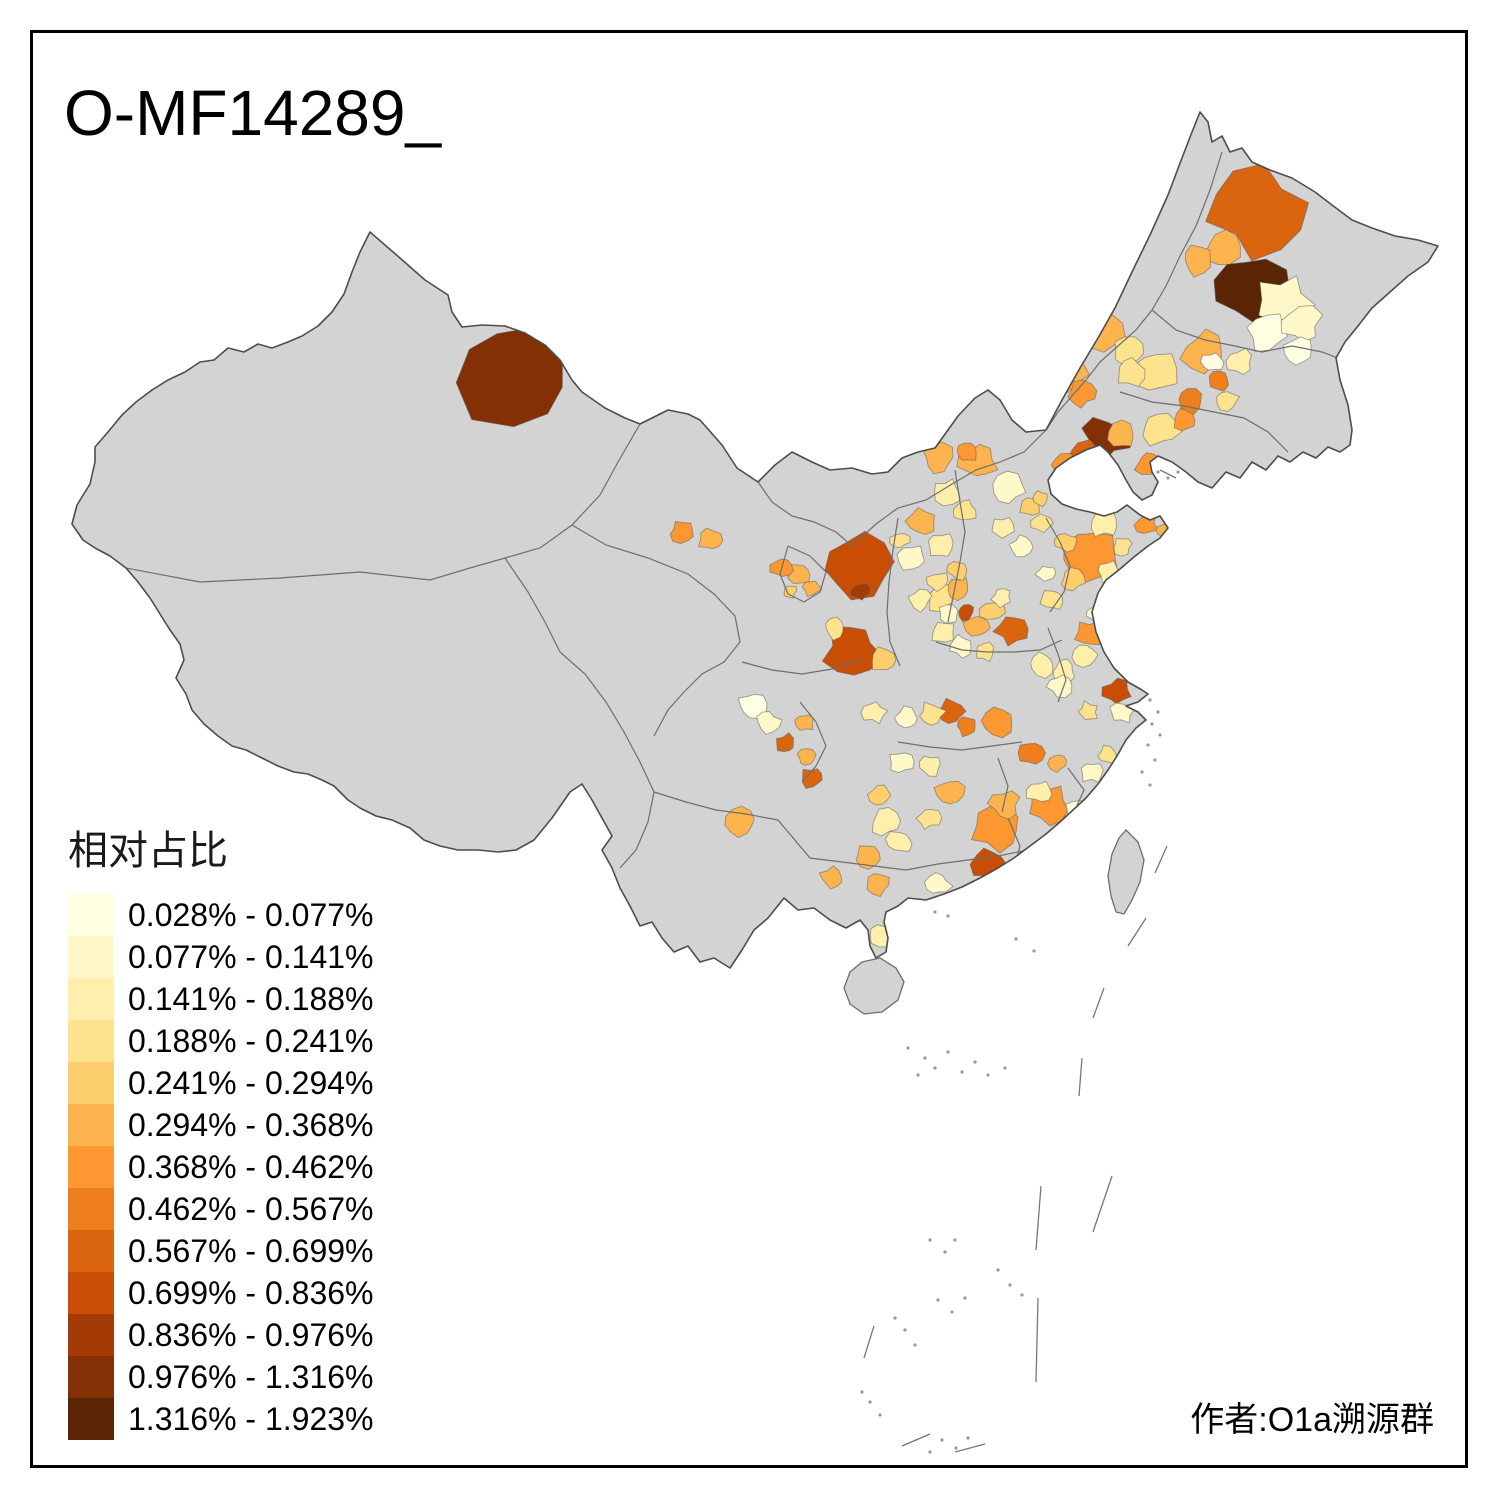 The image size is (1500, 1500). I want to click on legend-row: 0.077% - 0.141%, so click(221, 957).